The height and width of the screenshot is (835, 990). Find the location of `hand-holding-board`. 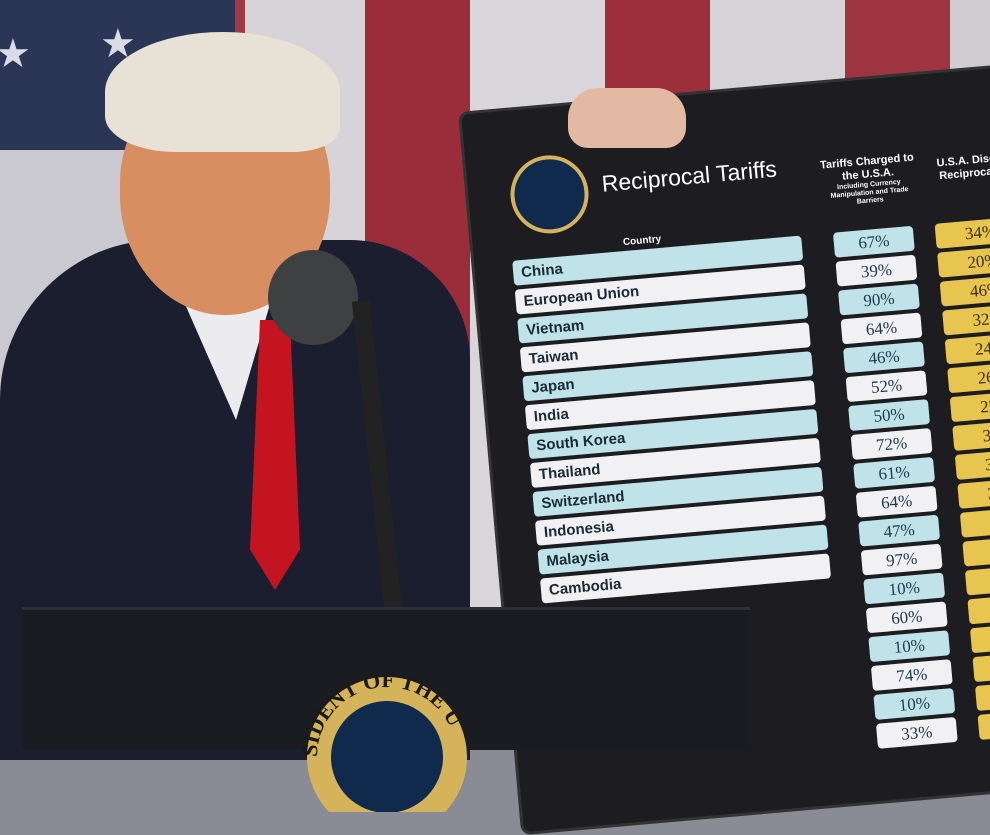

hand-holding-board is located at coordinates (627, 118).